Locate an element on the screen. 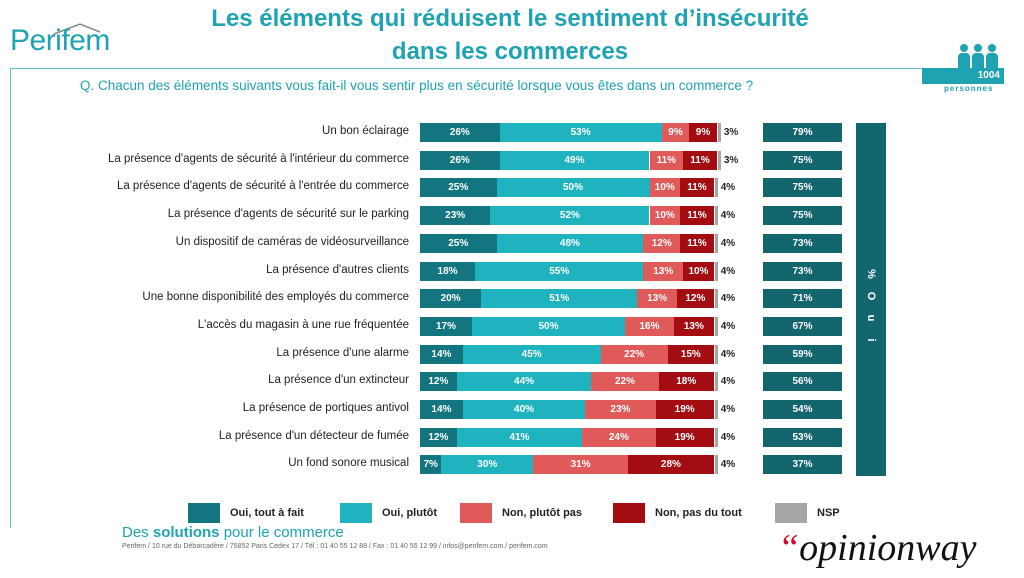 This screenshot has width=1024, height=578. bar-non-plutot-pas: 24% is located at coordinates (619, 437).